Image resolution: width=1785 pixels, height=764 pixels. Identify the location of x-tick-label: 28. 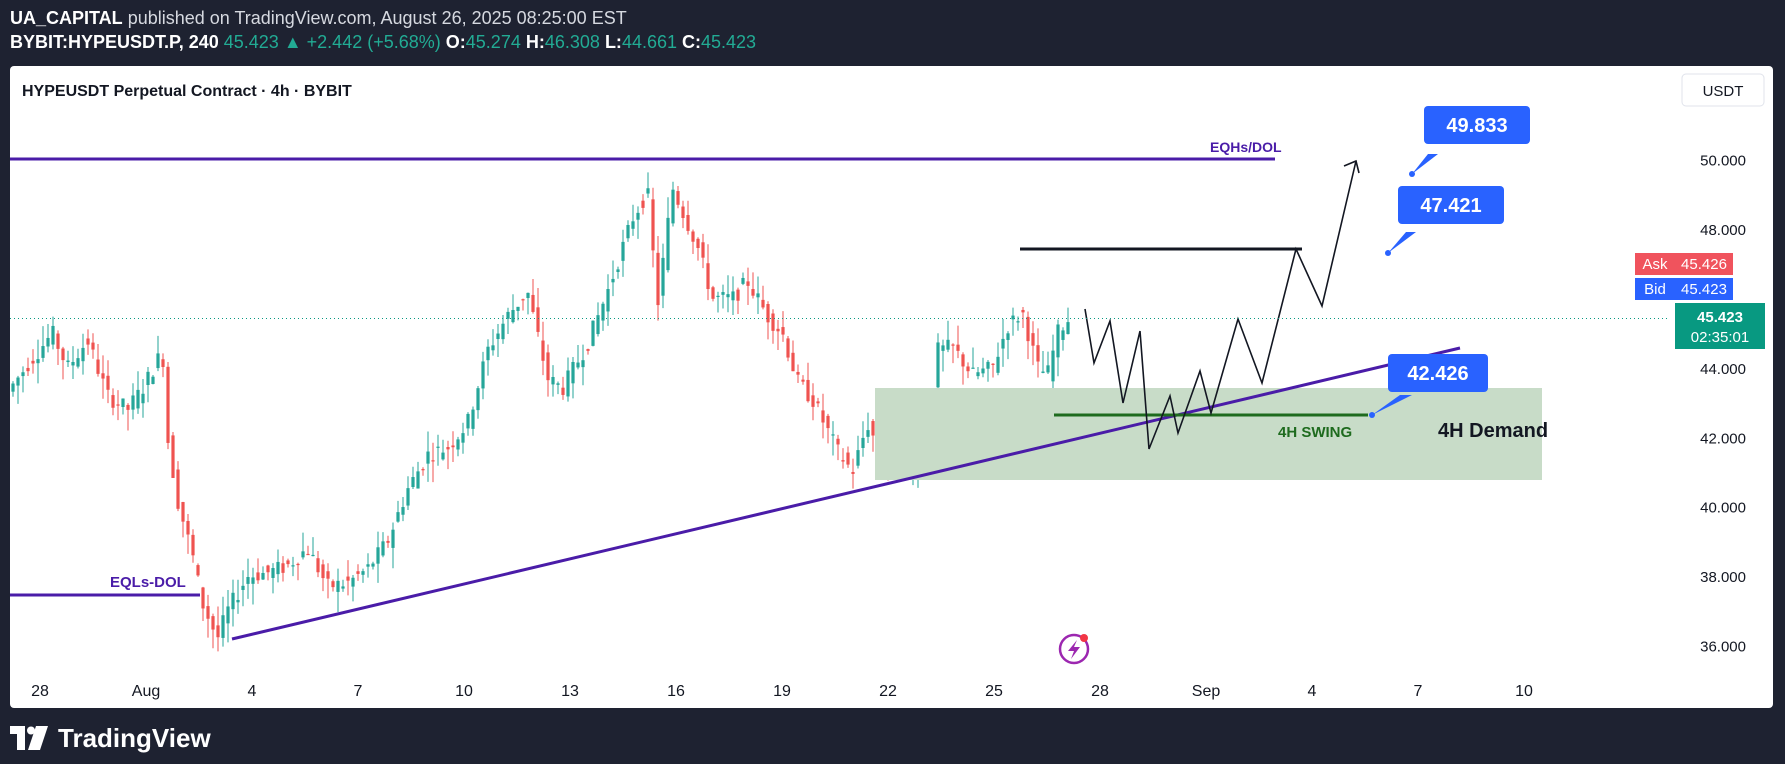
(1100, 691).